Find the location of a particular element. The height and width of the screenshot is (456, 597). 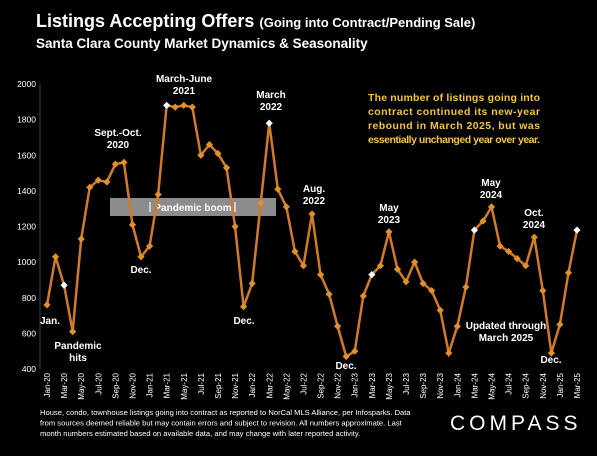

x-tick-label: Mar-22 is located at coordinates (269, 385).